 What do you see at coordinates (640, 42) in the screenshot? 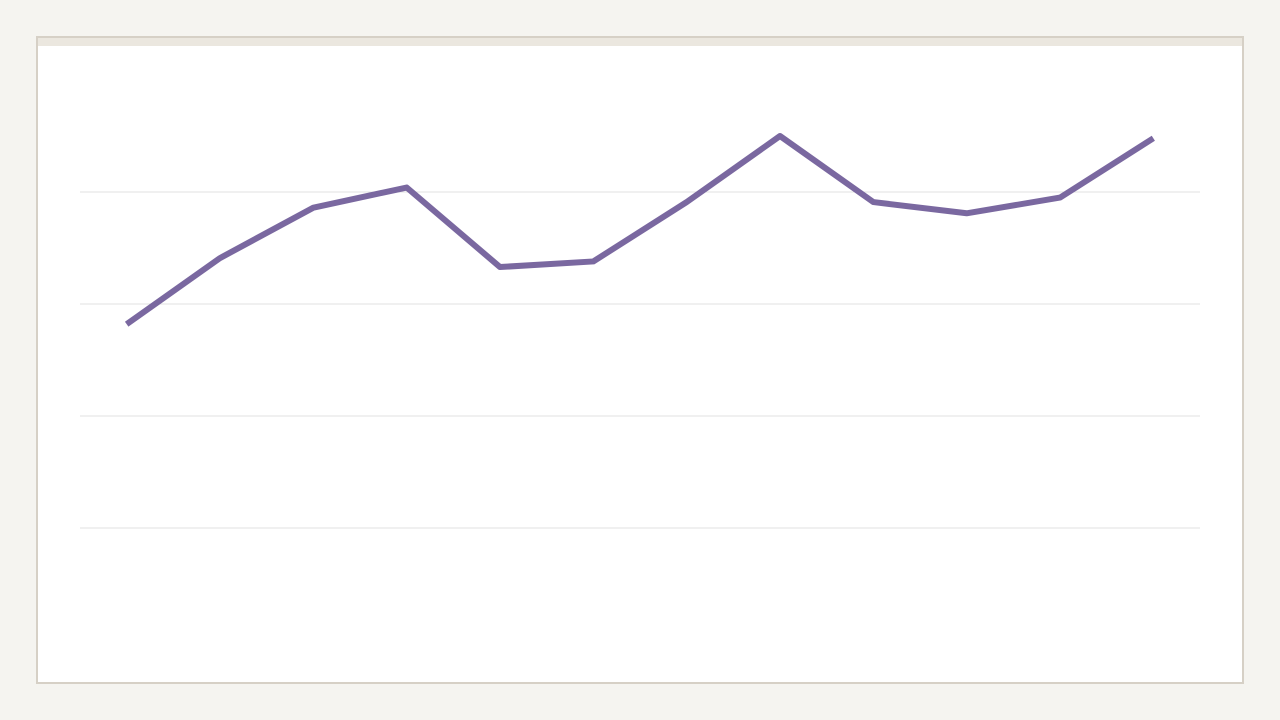
I see `card-header-strip` at bounding box center [640, 42].